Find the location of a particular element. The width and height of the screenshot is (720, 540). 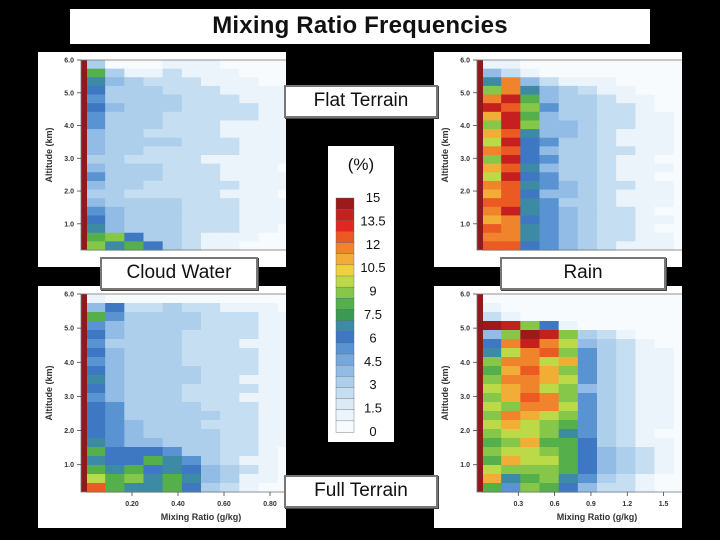

y-tick-label: 5.0 is located at coordinates (465, 93).